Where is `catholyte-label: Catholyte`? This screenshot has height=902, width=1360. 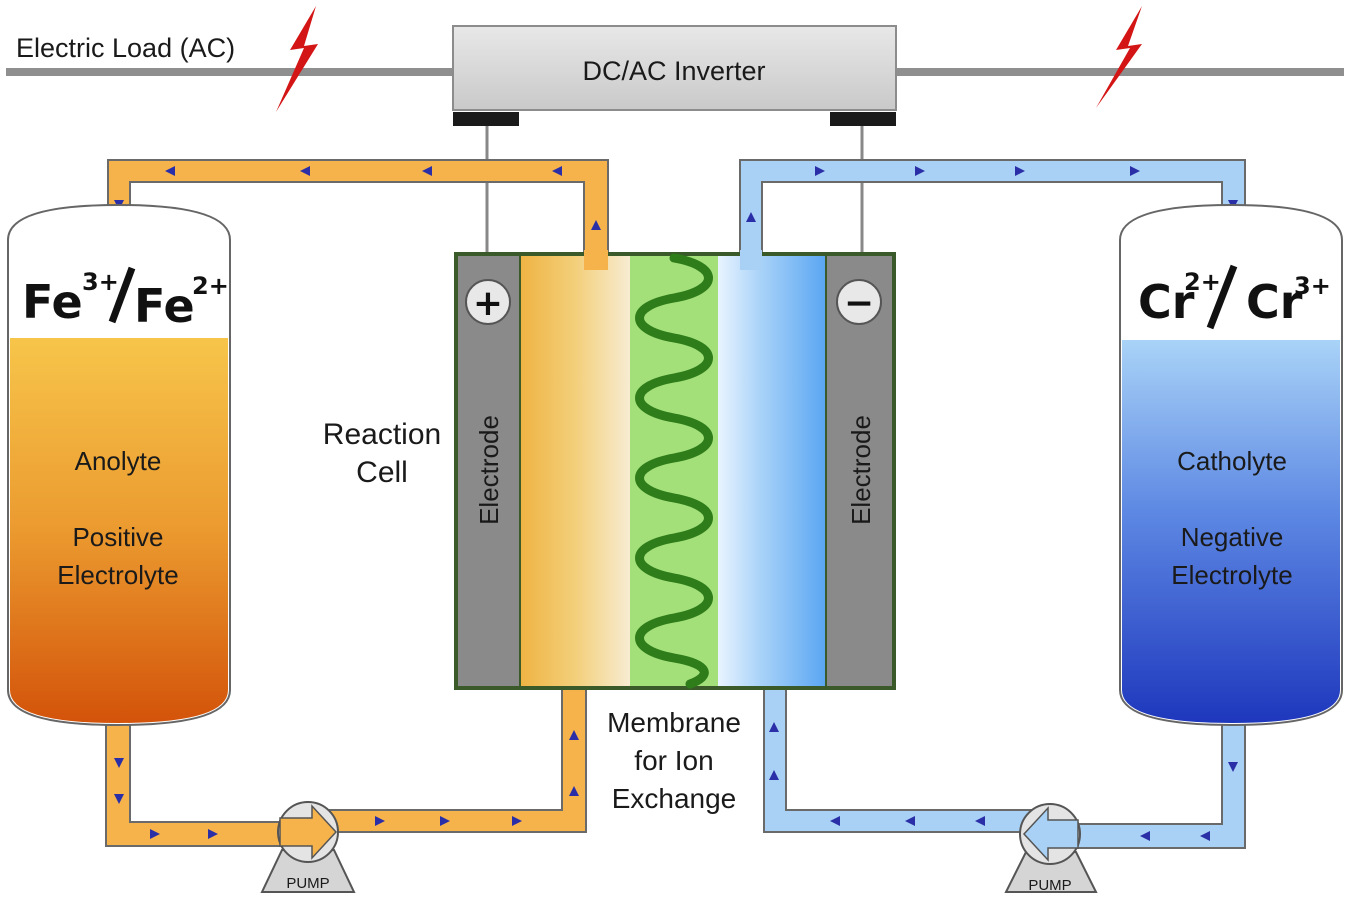 catholyte-label: Catholyte is located at coordinates (1232, 461).